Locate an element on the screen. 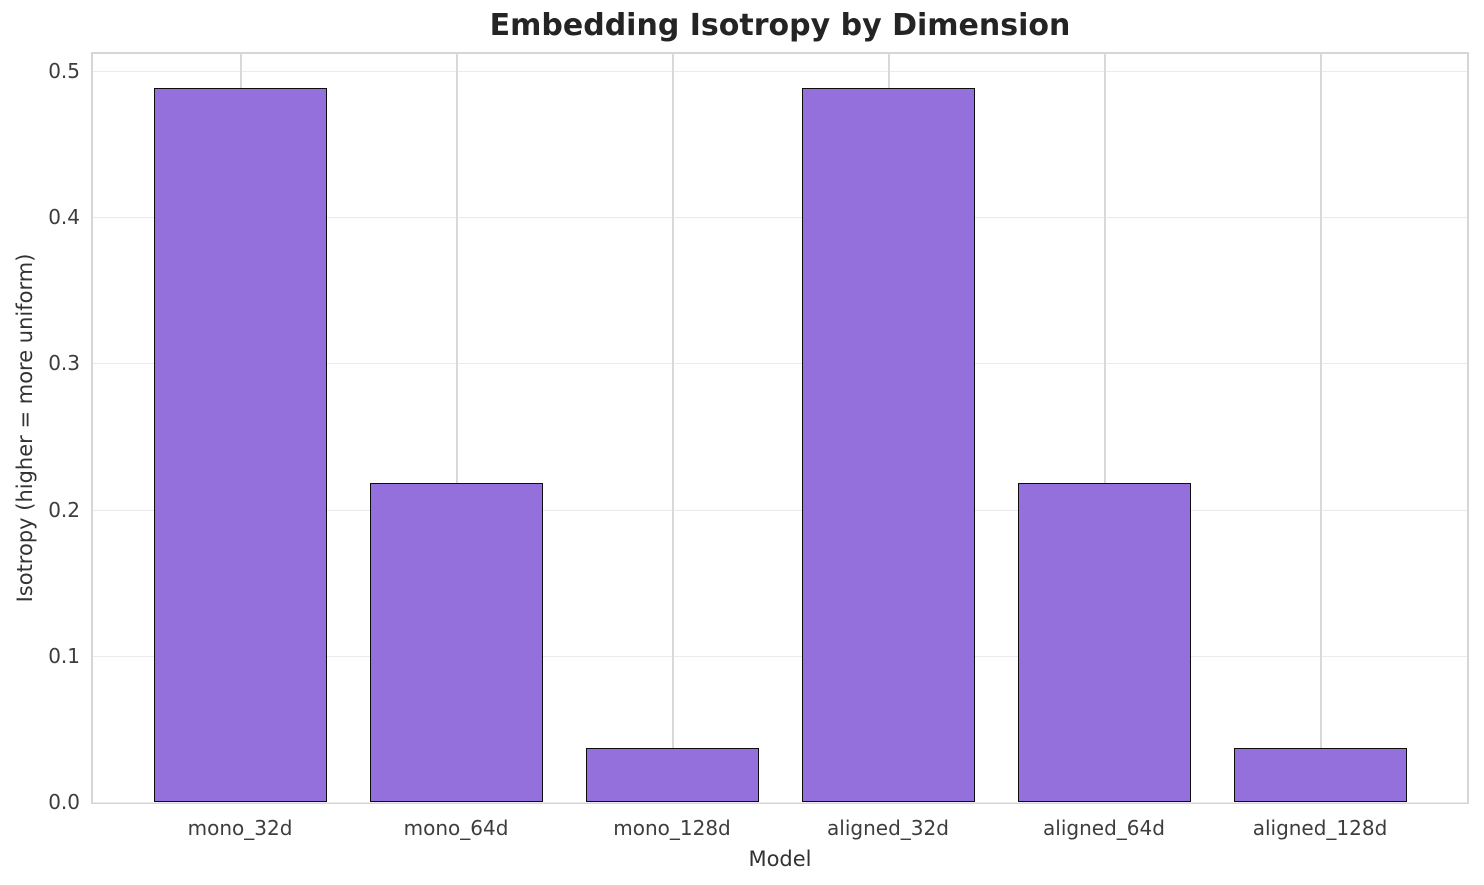  y-tick-label: 0.4 is located at coordinates (64, 217).